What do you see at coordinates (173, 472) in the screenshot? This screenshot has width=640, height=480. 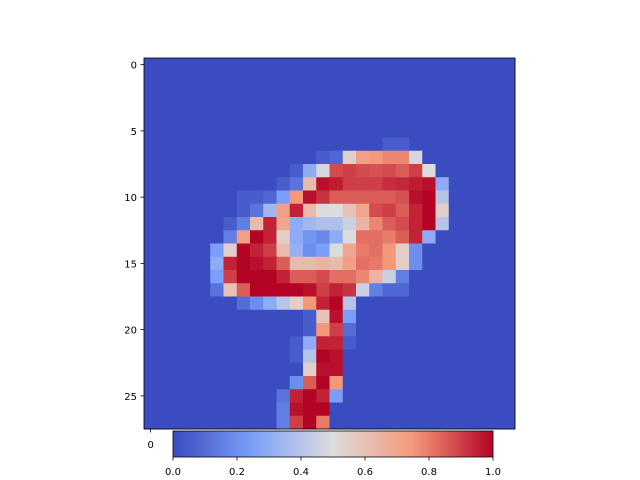 I see `colorbar-tick-label: 0.0` at bounding box center [173, 472].